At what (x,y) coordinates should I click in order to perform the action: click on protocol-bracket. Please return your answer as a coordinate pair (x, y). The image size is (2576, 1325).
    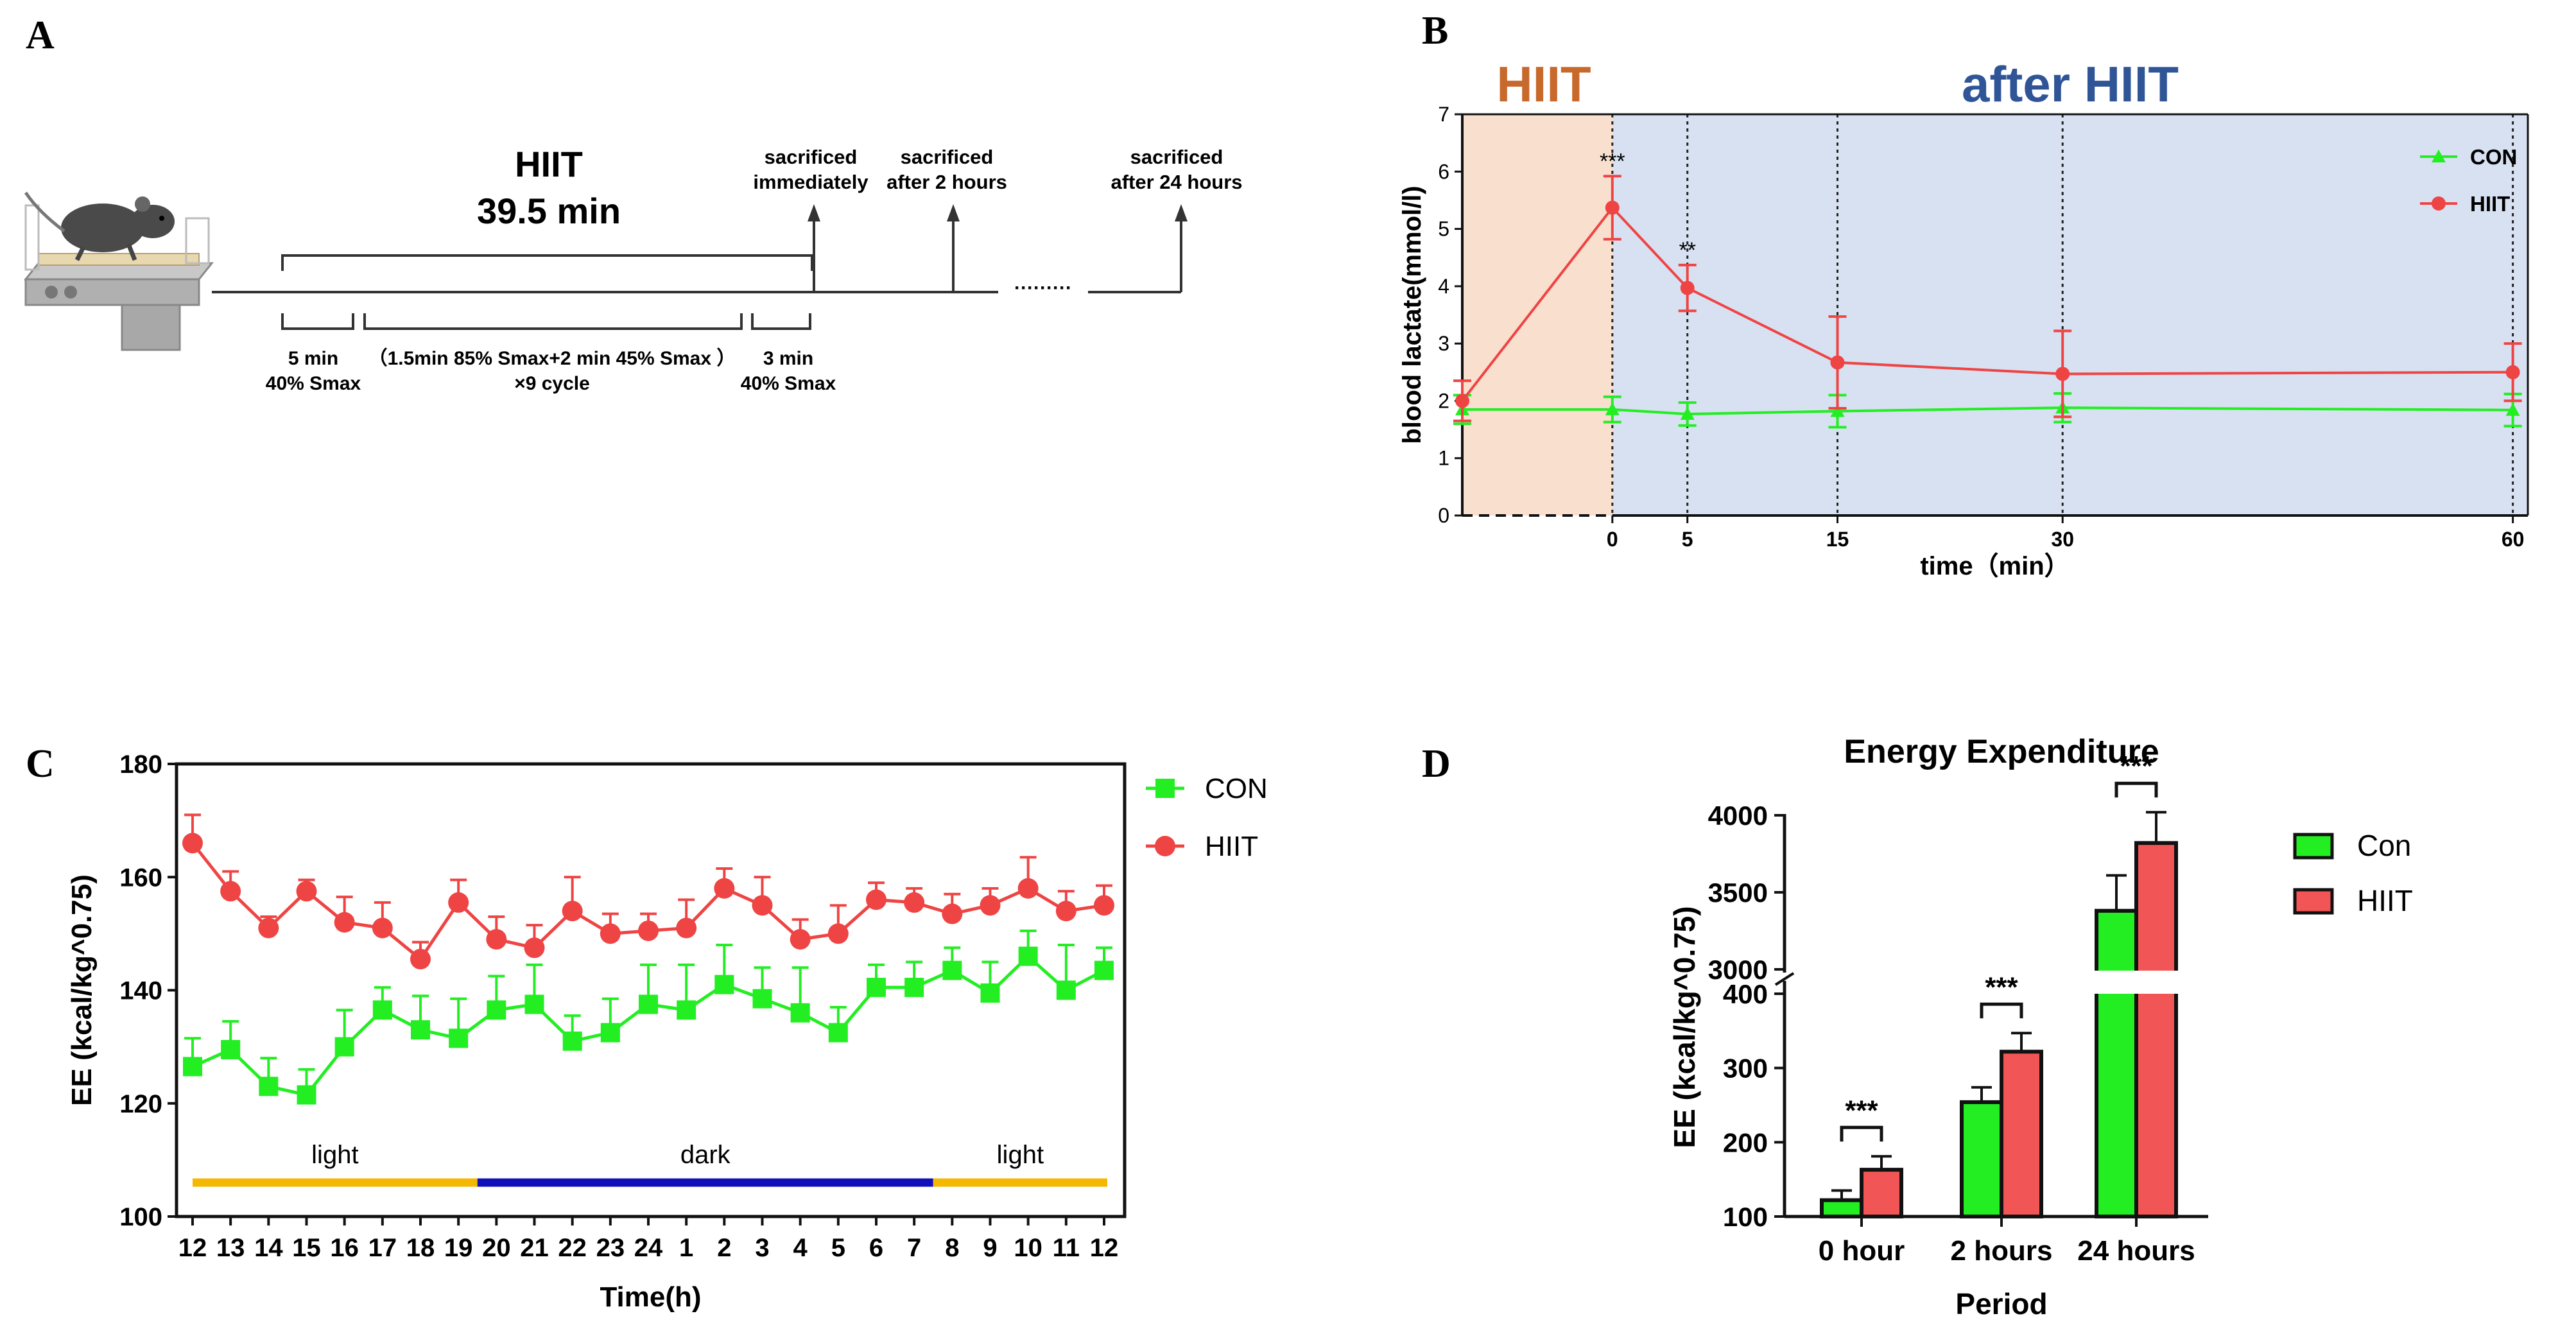
    Looking at the image, I should click on (547, 262).